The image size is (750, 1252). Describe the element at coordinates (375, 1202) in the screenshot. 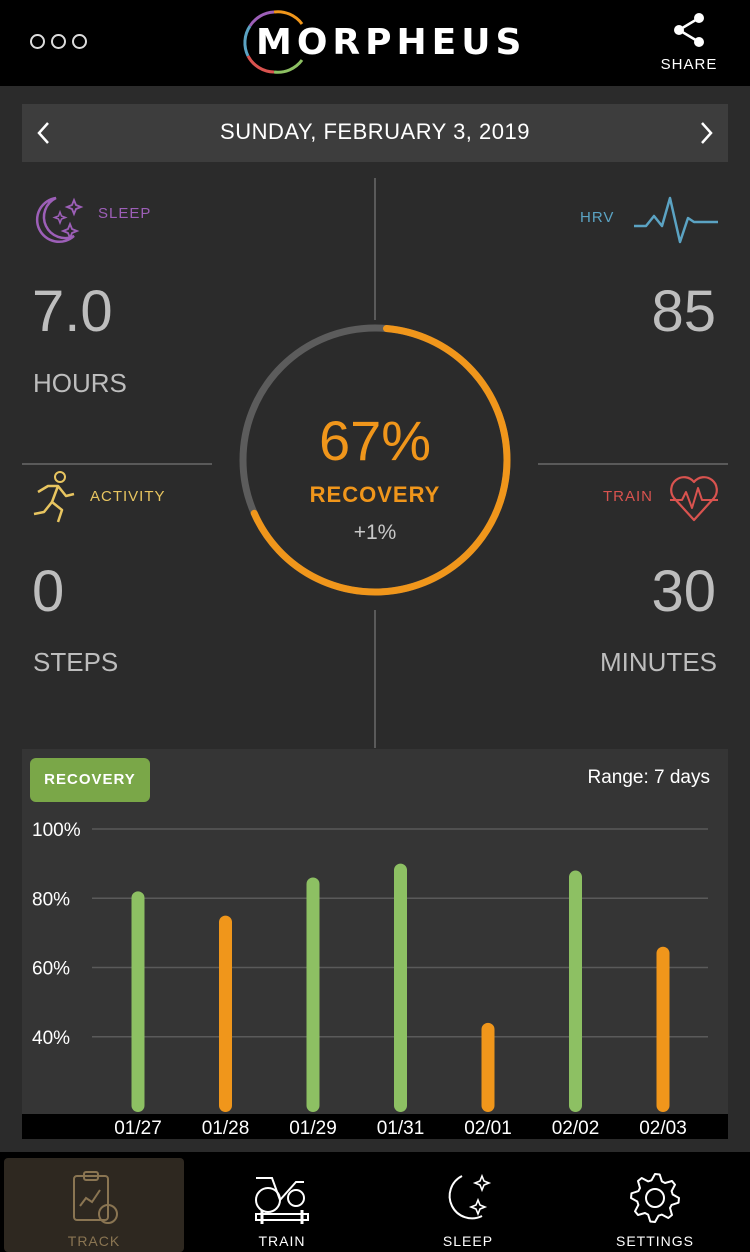

I see `bottom-tab-bar: TRACK TRAIN SLEEP SETTINGS` at that location.